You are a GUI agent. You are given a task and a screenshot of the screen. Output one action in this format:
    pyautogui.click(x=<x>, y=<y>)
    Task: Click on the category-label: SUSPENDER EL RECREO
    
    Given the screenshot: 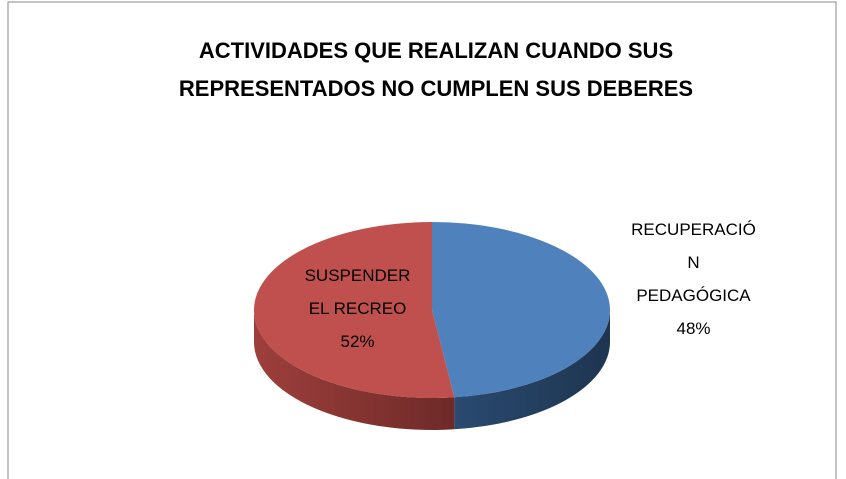 What is the action you would take?
    pyautogui.click(x=357, y=292)
    